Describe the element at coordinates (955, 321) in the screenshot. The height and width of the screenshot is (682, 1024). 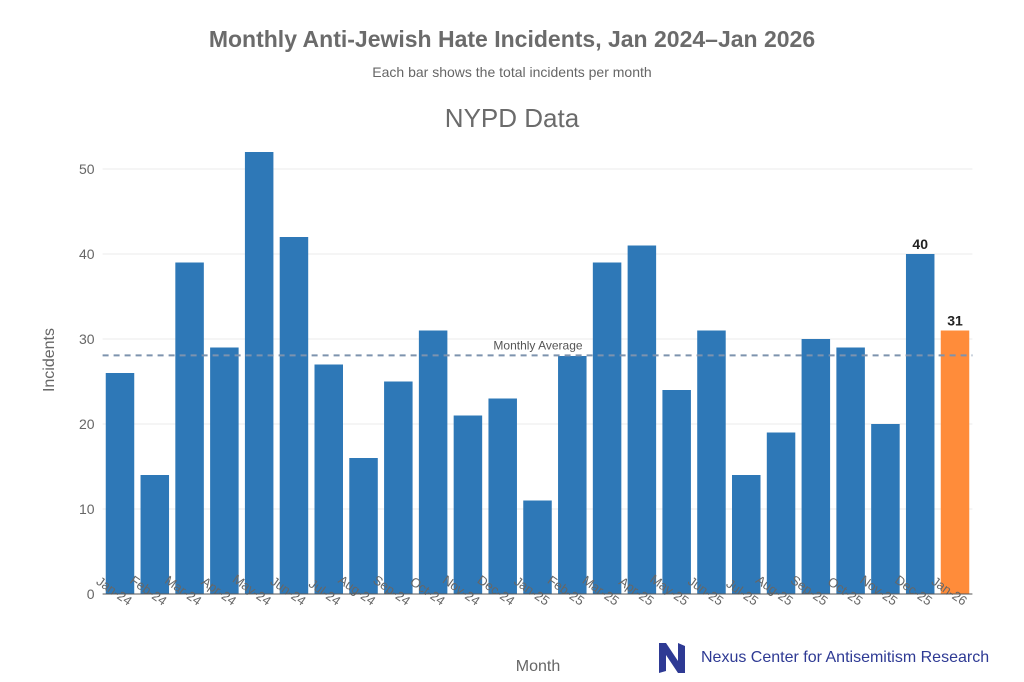
I see `data-label: 31` at that location.